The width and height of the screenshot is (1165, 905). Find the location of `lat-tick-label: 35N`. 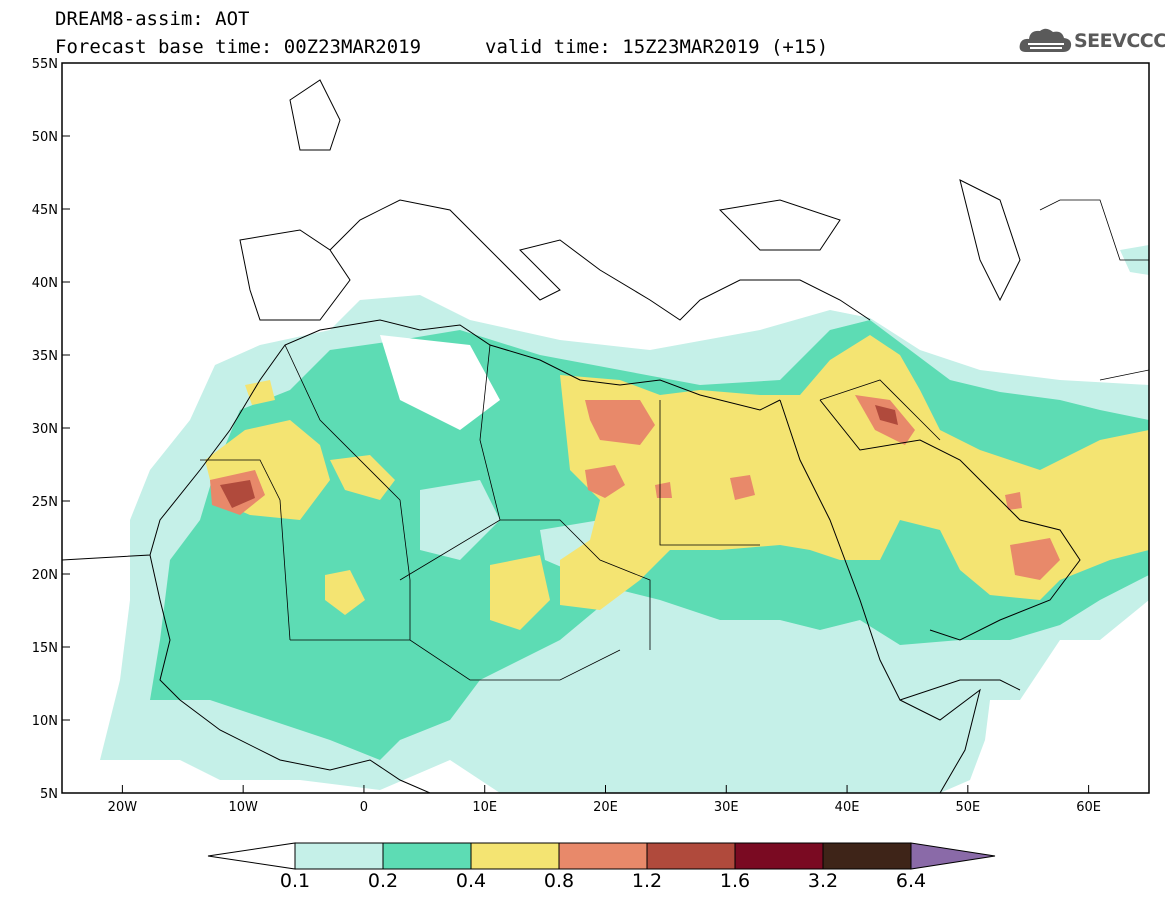

lat-tick-label: 35N is located at coordinates (45, 356).